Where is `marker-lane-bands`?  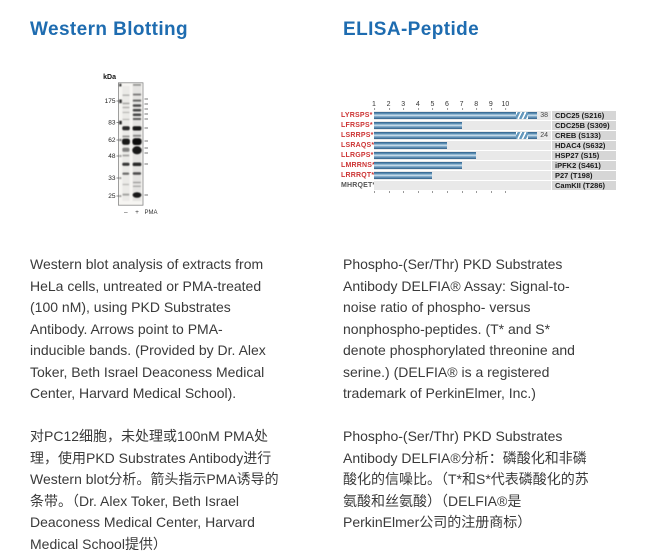
marker-lane-bands is located at coordinates (120, 140).